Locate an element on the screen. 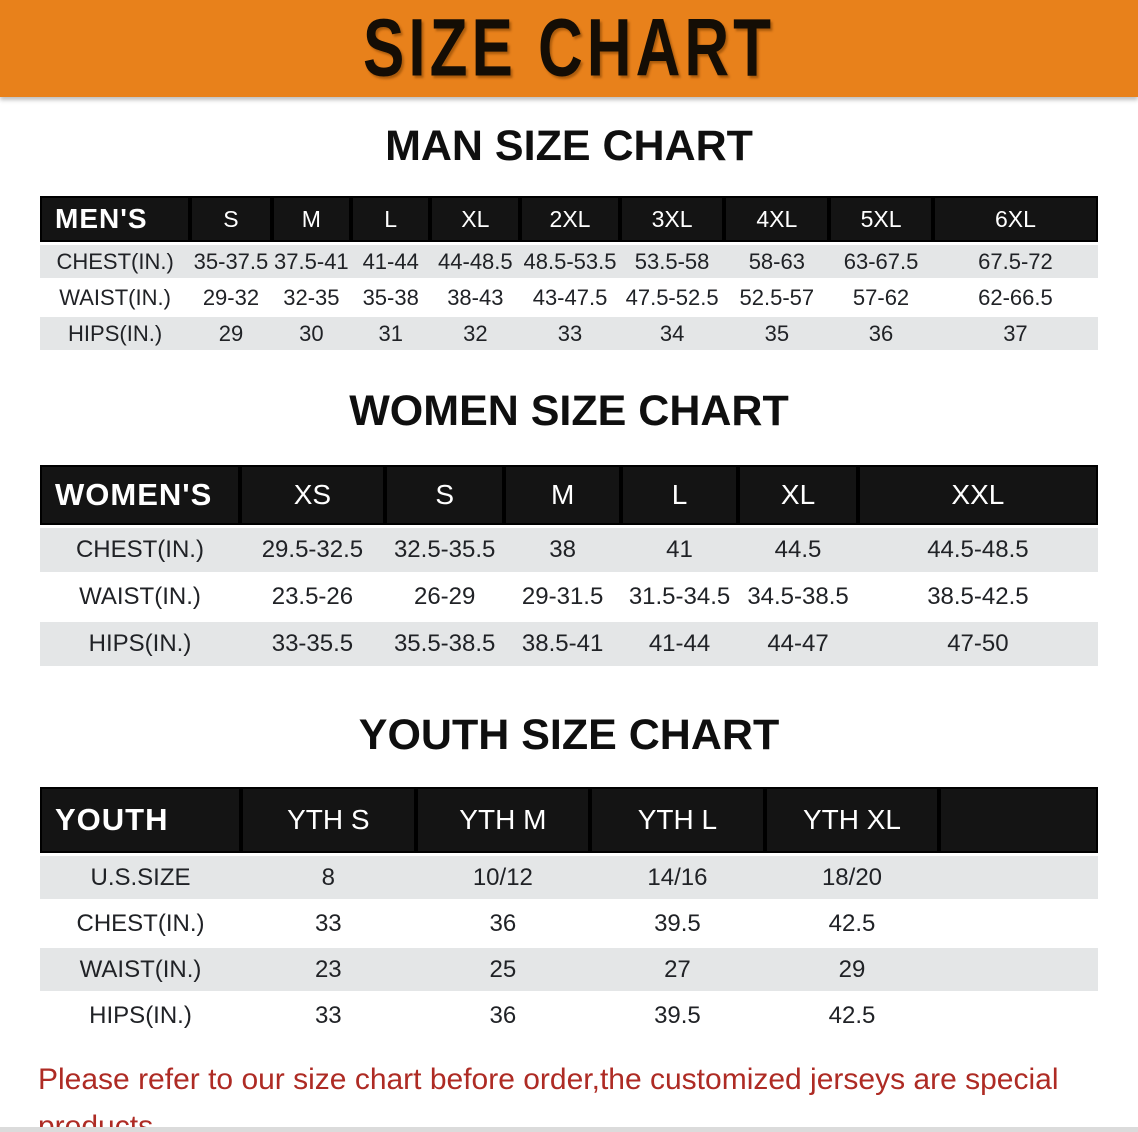 The height and width of the screenshot is (1132, 1138). size-value: 29.5-32.5 is located at coordinates (312, 550).